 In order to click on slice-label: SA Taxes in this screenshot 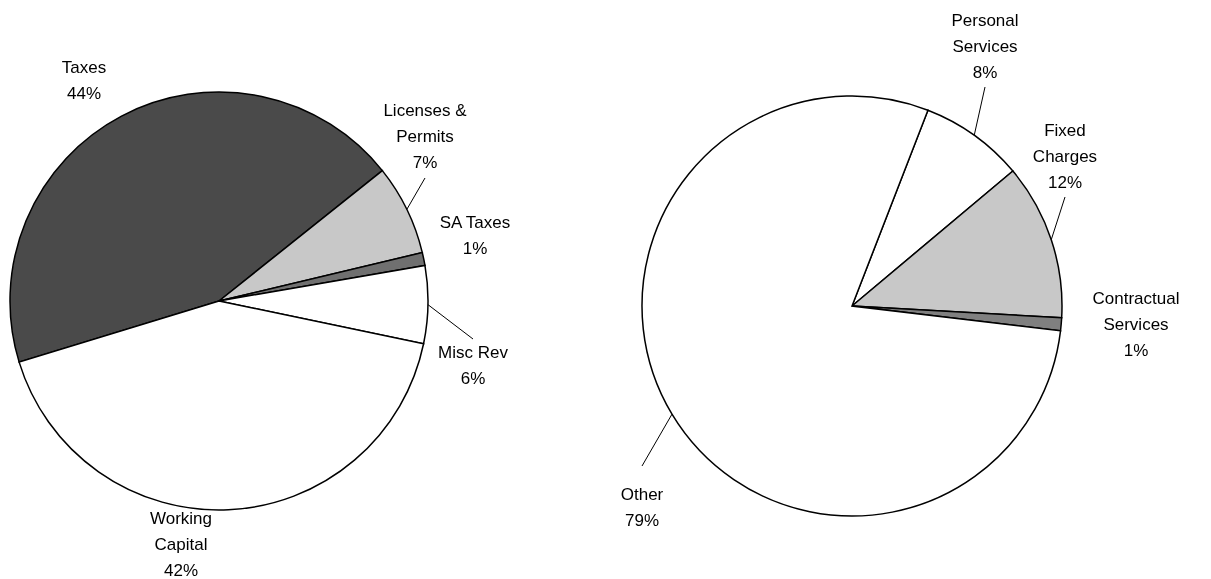, I will do `click(475, 222)`.